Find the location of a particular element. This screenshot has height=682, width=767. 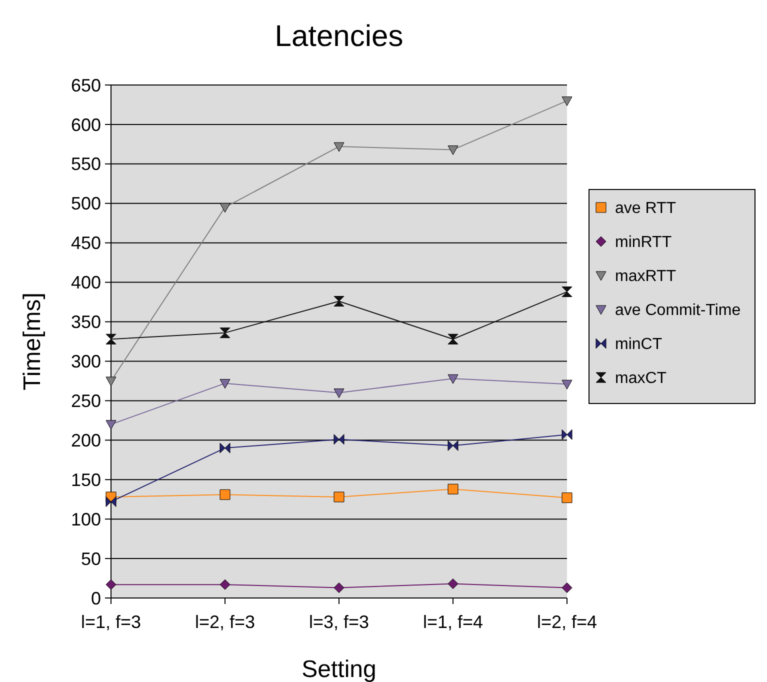

y-tick-label: 0 is located at coordinates (95, 598).